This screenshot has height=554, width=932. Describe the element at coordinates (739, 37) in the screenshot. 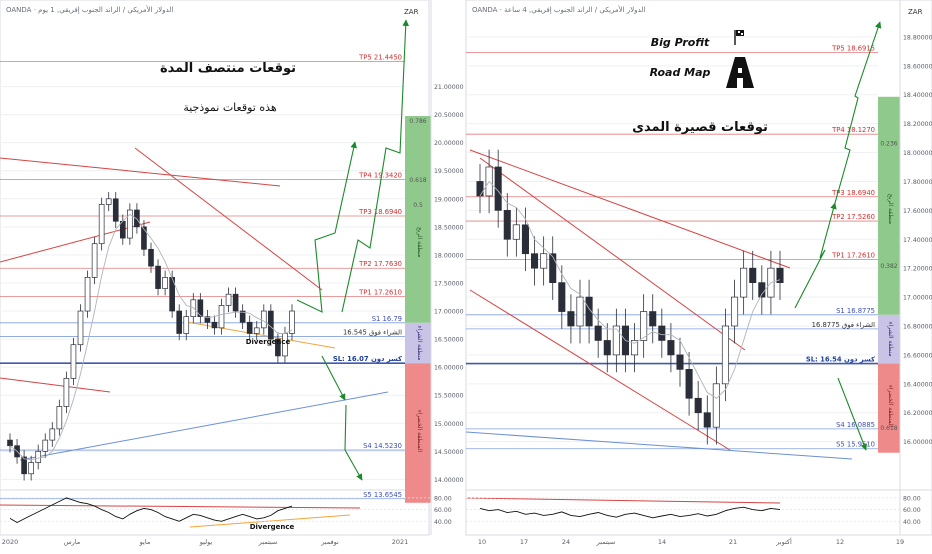

I see `checkered-flag-icon` at that location.